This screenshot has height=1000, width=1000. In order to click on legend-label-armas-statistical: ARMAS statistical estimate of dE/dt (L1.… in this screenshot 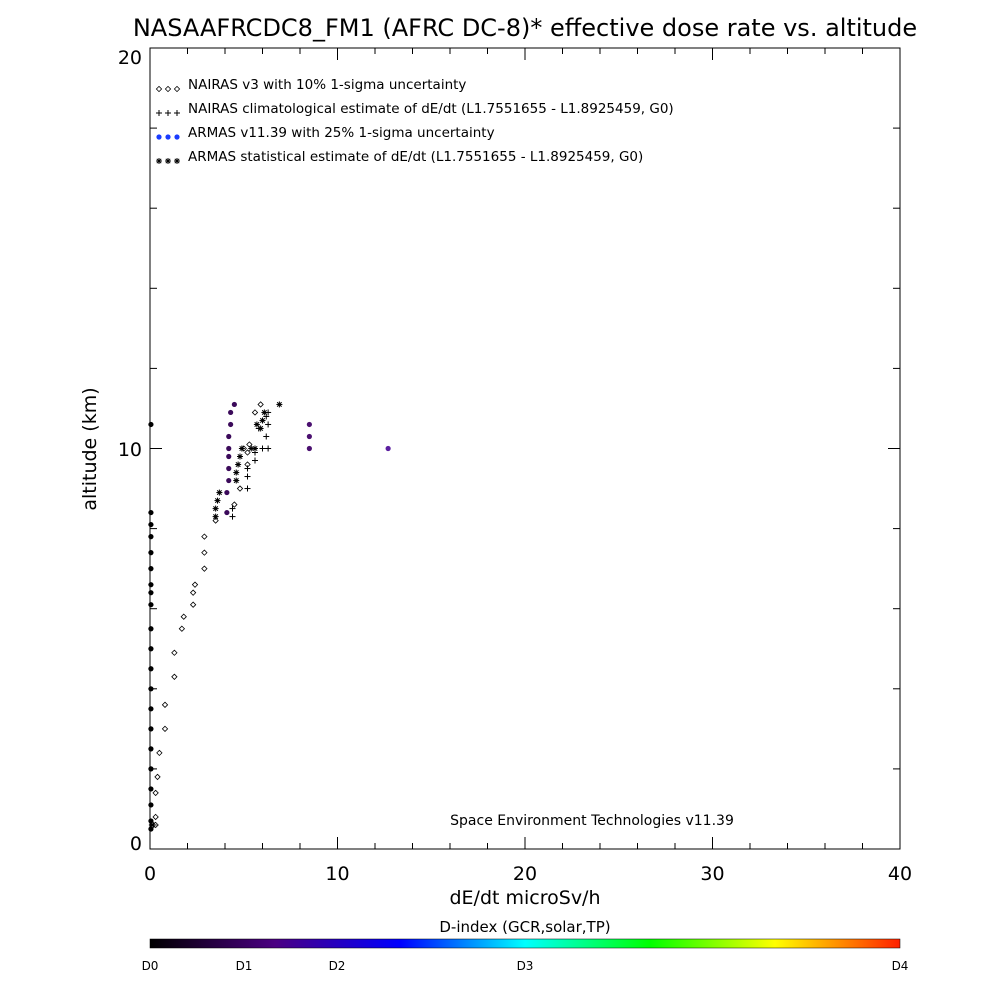, I will do `click(415, 157)`.